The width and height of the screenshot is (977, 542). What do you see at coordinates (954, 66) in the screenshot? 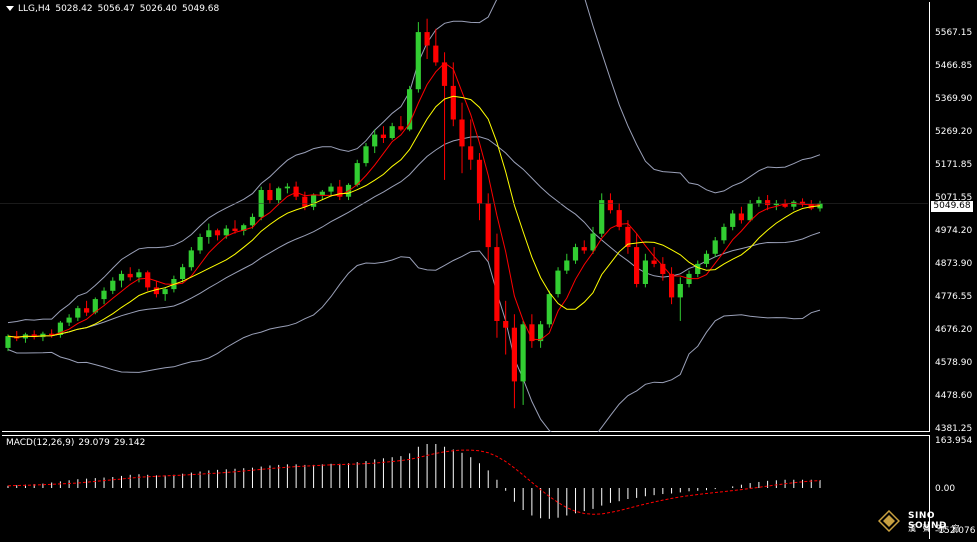
I see `price-axis-label: 5466.85` at bounding box center [954, 66].